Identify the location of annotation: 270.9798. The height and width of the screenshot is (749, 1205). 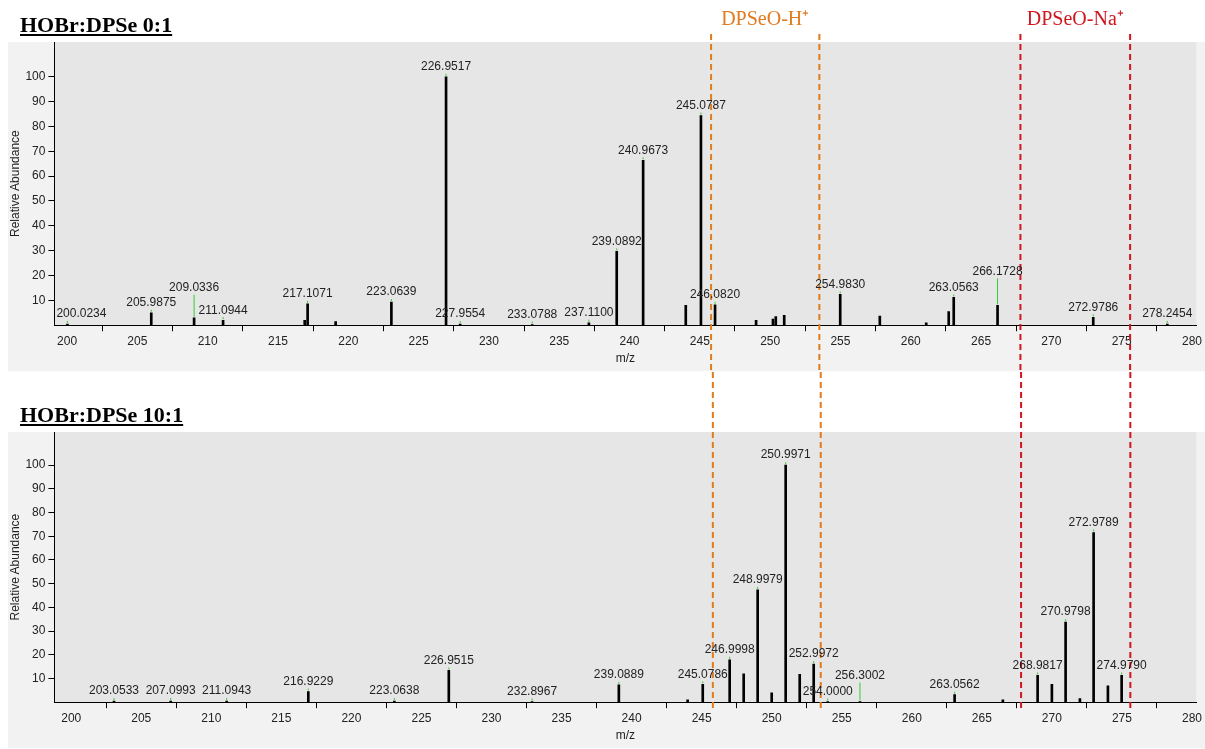
(1065, 611).